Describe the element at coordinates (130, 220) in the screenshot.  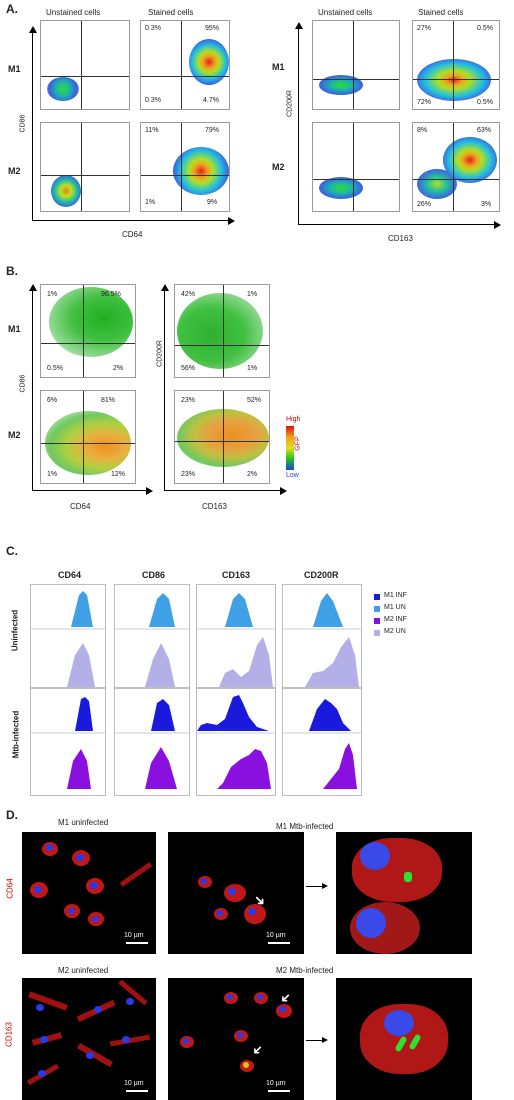
I see `a-left-x-axis-line` at that location.